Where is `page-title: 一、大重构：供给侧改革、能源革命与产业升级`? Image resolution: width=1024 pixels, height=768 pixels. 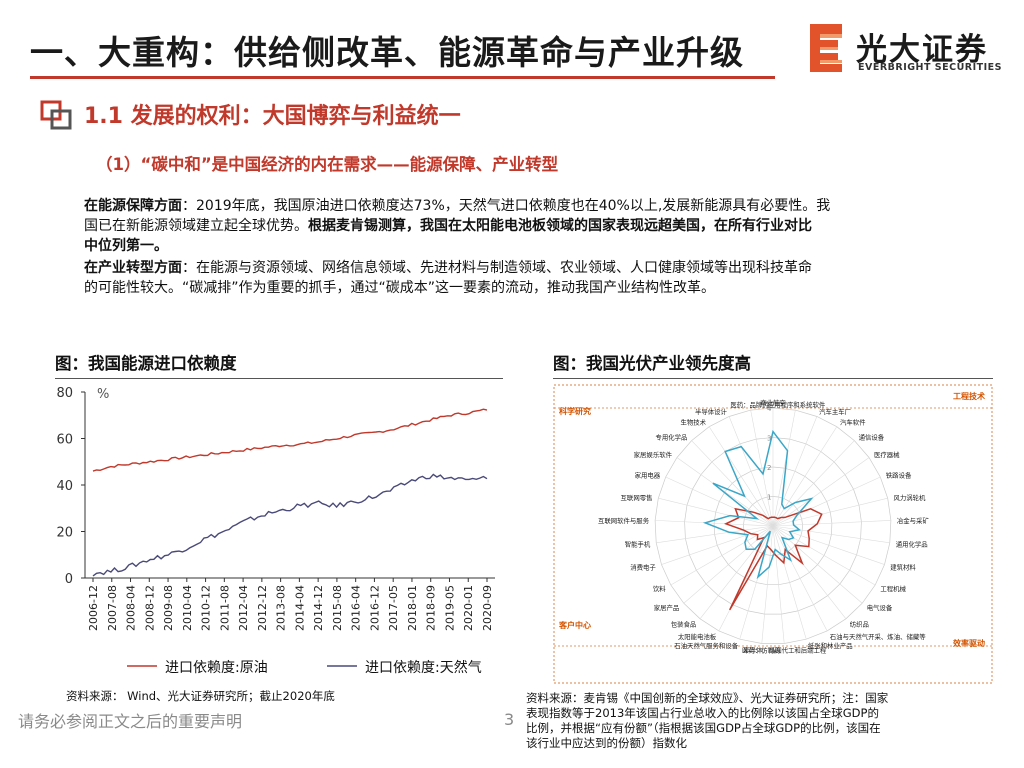 page-title: 一、大重构：供给侧改革、能源革命与产业升级 is located at coordinates (387, 52).